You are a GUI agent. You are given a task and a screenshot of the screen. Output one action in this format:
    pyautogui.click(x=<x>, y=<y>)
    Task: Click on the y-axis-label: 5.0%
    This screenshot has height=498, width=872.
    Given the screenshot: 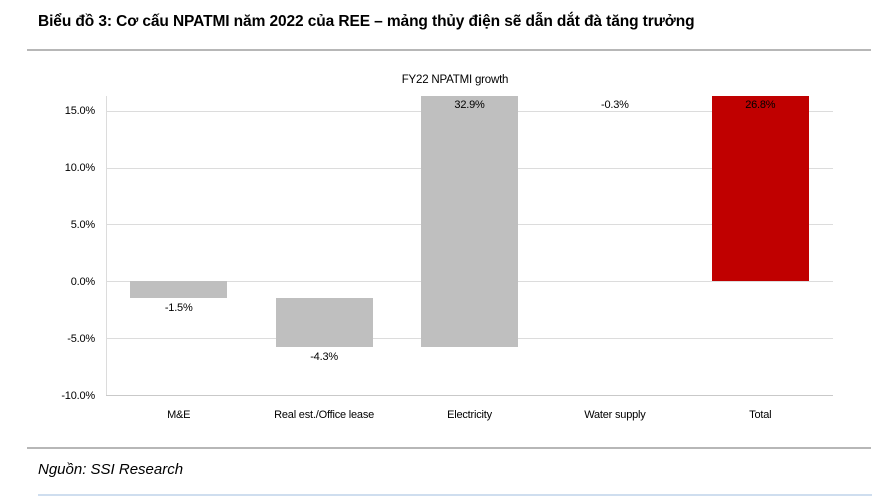 What is the action you would take?
    pyautogui.click(x=82, y=224)
    